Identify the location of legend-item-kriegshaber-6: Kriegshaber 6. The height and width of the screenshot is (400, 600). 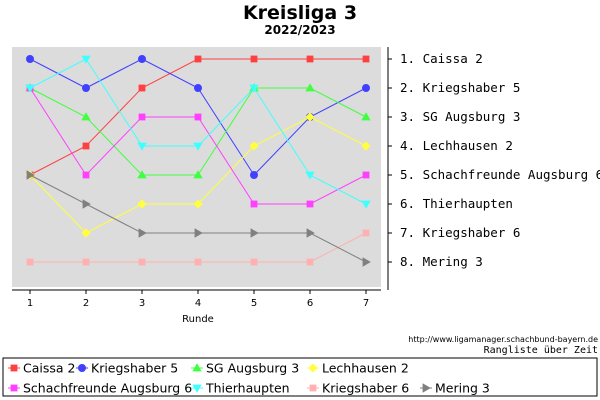
(358, 388).